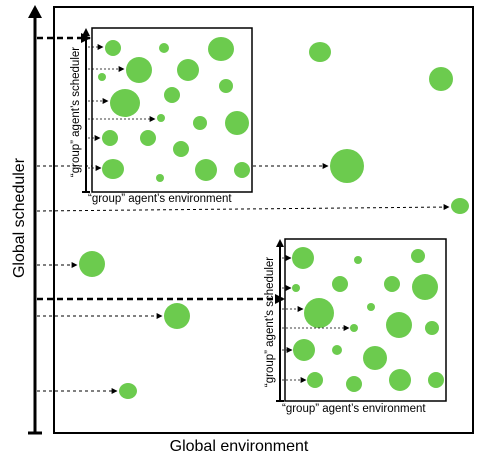 The image size is (478, 461). Describe the element at coordinates (239, 446) in the screenshot. I see `global-environment-label: Global environment` at that location.